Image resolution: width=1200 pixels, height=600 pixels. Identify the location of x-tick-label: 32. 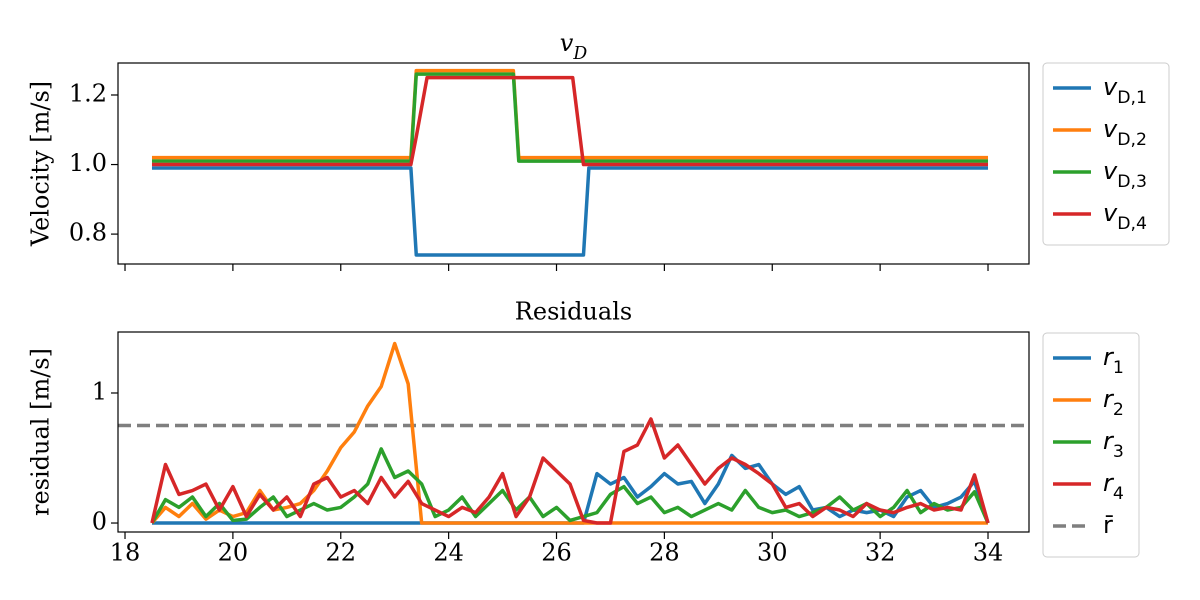
(880, 553).